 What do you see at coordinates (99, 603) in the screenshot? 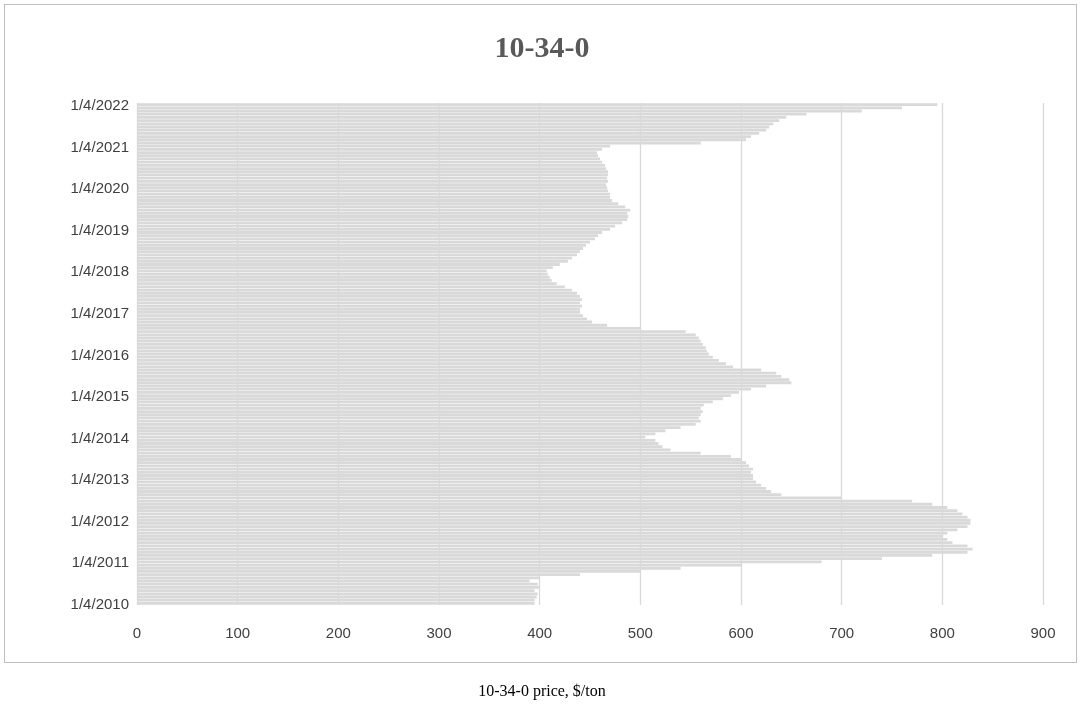
I see `y-tick-label: 1/4/2010` at bounding box center [99, 603].